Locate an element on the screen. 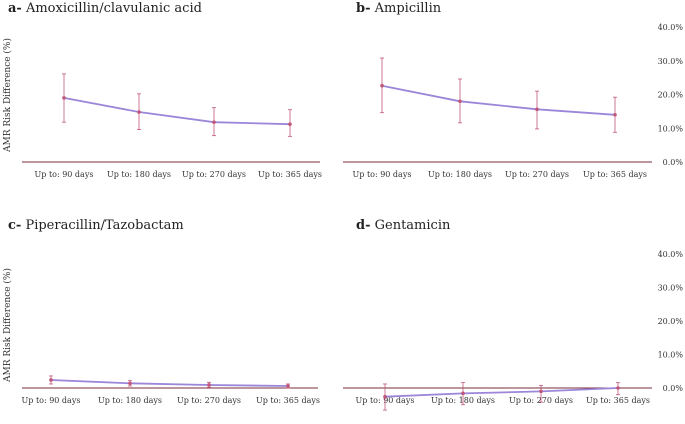 This screenshot has height=424, width=685. panel-title: c- Piperacillin/Tazobactam is located at coordinates (96, 225).